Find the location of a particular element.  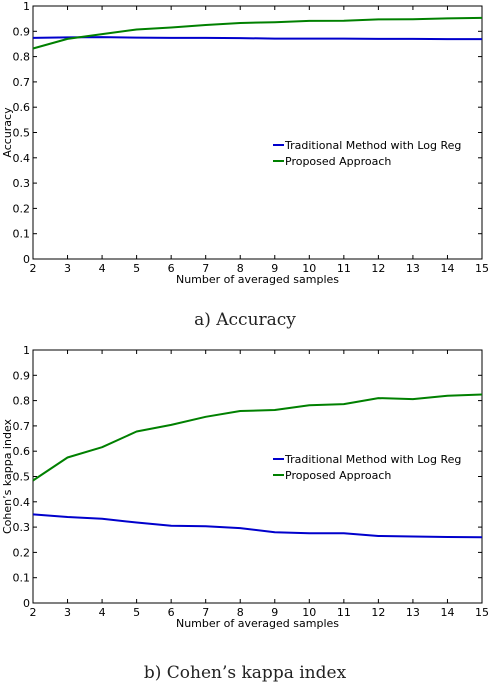

kappa-caption: b) Cohen’s kappa index is located at coordinates (245, 673).